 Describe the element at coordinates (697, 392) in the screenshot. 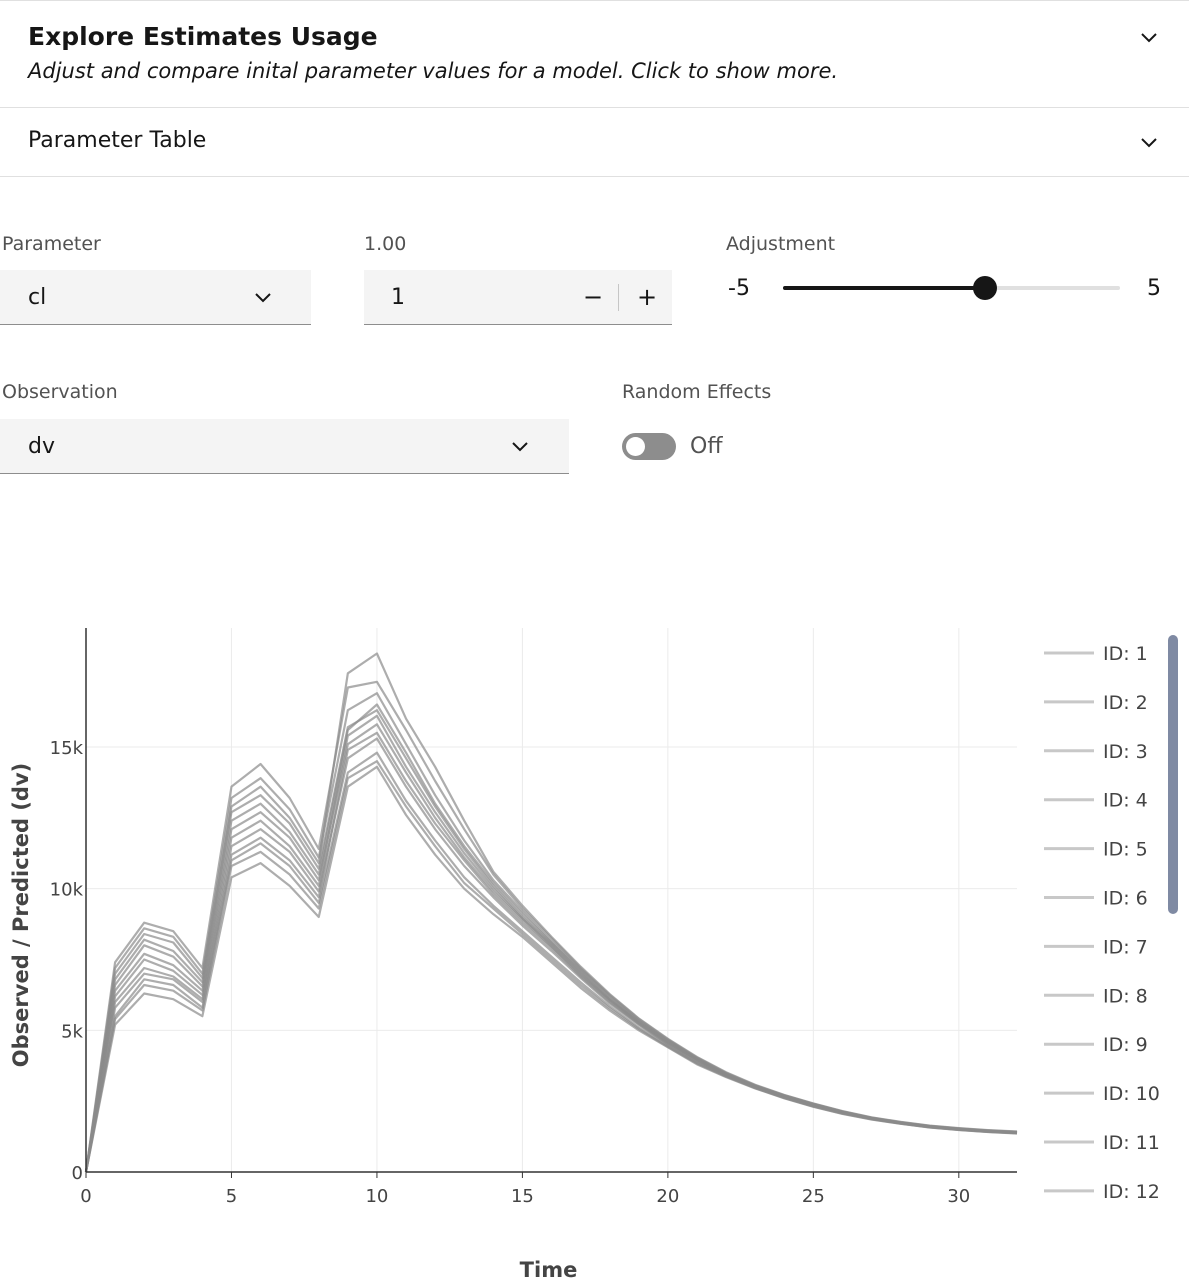

I see `random-effects-label: Random Effects` at that location.